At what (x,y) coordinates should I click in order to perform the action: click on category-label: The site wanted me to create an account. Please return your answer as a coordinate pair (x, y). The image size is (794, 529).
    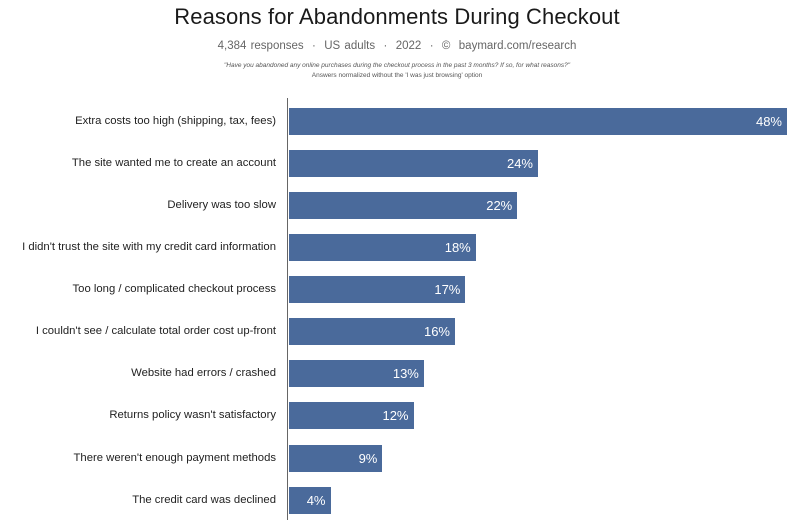
    Looking at the image, I should click on (173, 163).